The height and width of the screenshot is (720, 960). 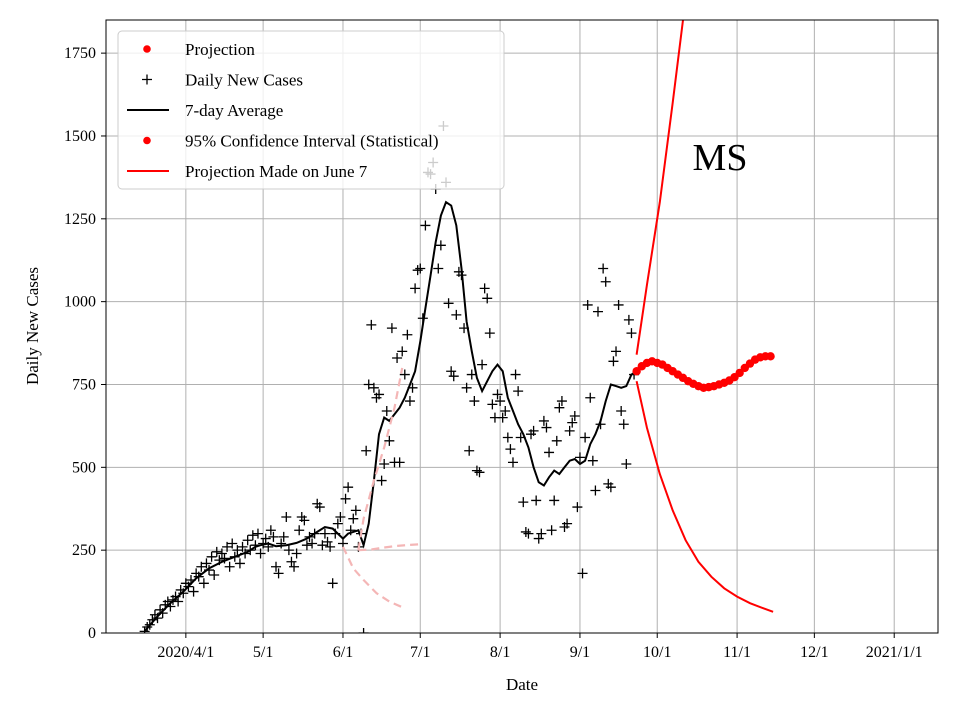 I want to click on legend-item-7-day-average: 7-day Average, so click(x=205, y=110).